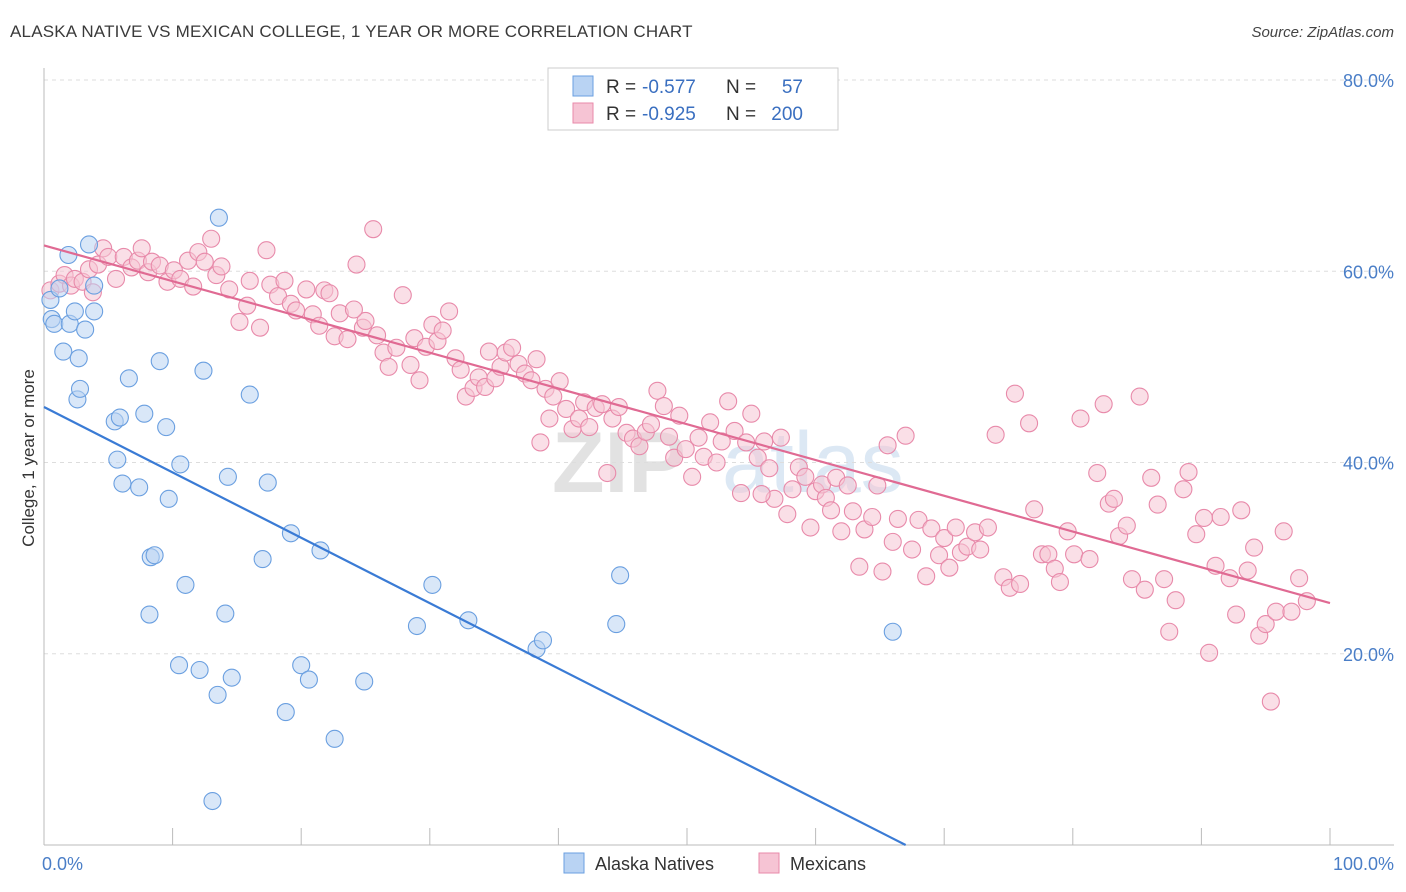  Describe the element at coordinates (1322, 32) in the screenshot. I see `source-label: Source: ZipAtlas.com` at that location.